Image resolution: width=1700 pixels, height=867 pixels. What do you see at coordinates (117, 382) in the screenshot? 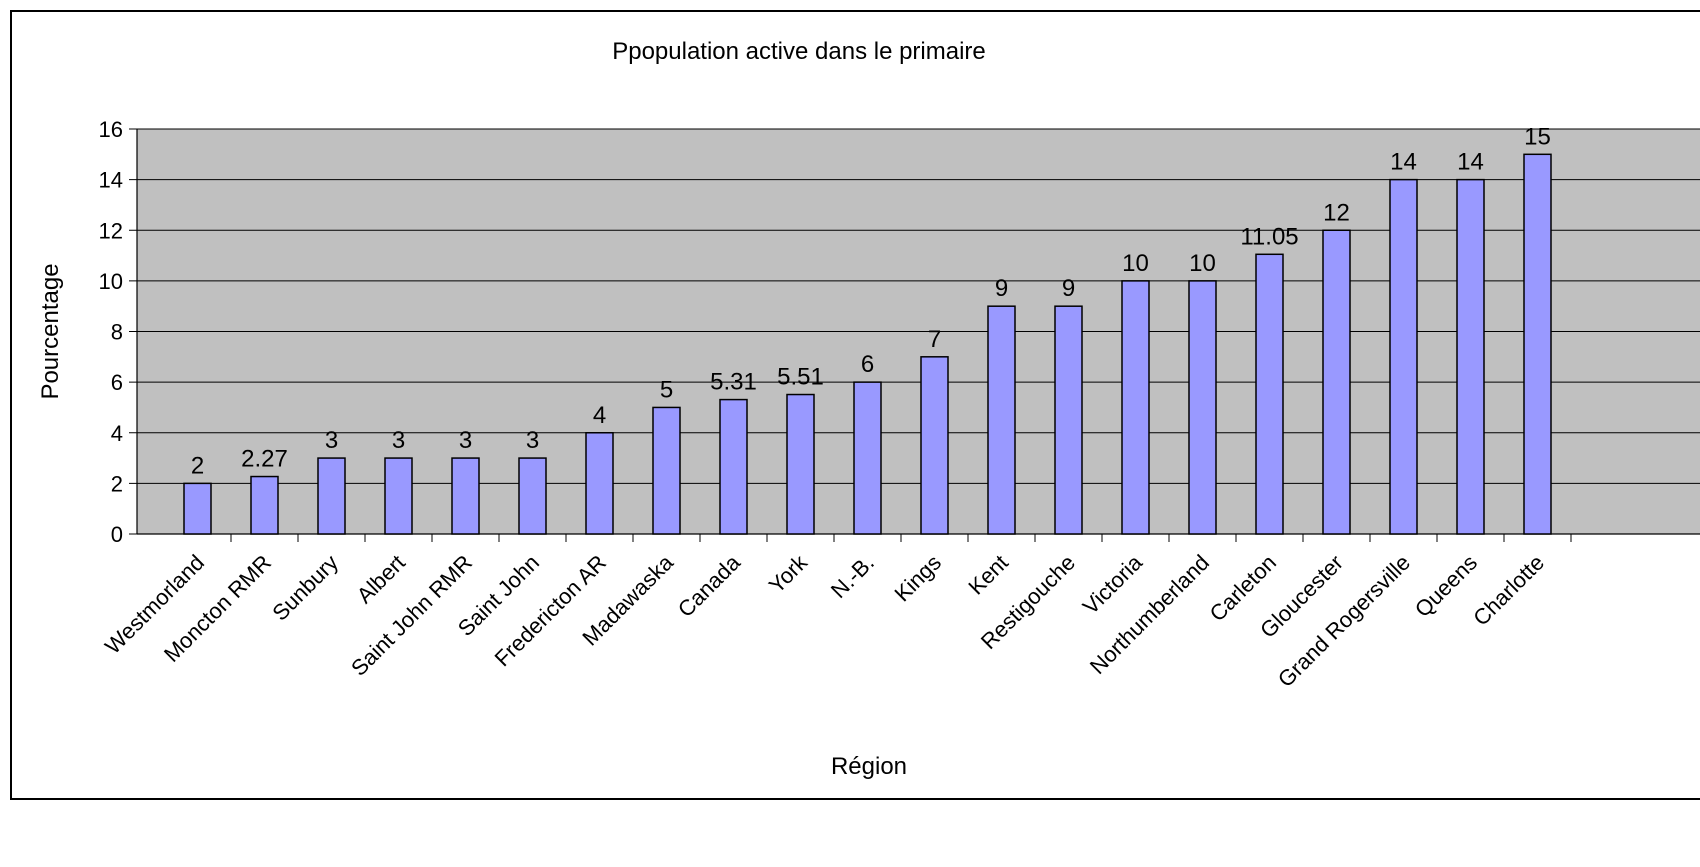
I see `y-tick-label: 6` at bounding box center [117, 382].